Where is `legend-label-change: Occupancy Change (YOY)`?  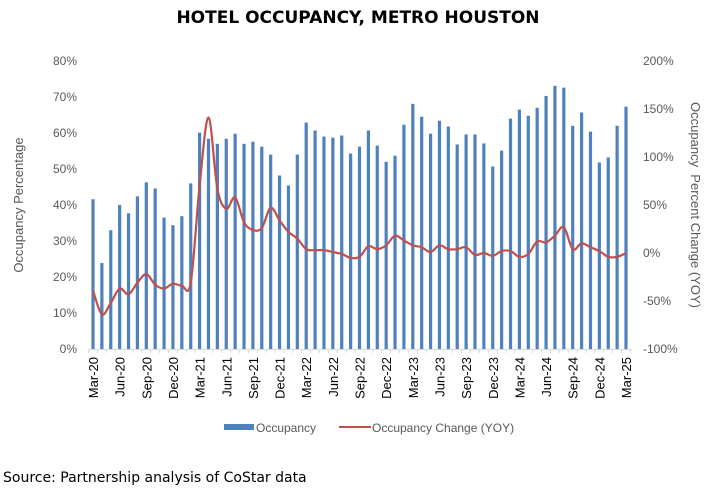
legend-label-change: Occupancy Change (YOY) is located at coordinates (443, 428).